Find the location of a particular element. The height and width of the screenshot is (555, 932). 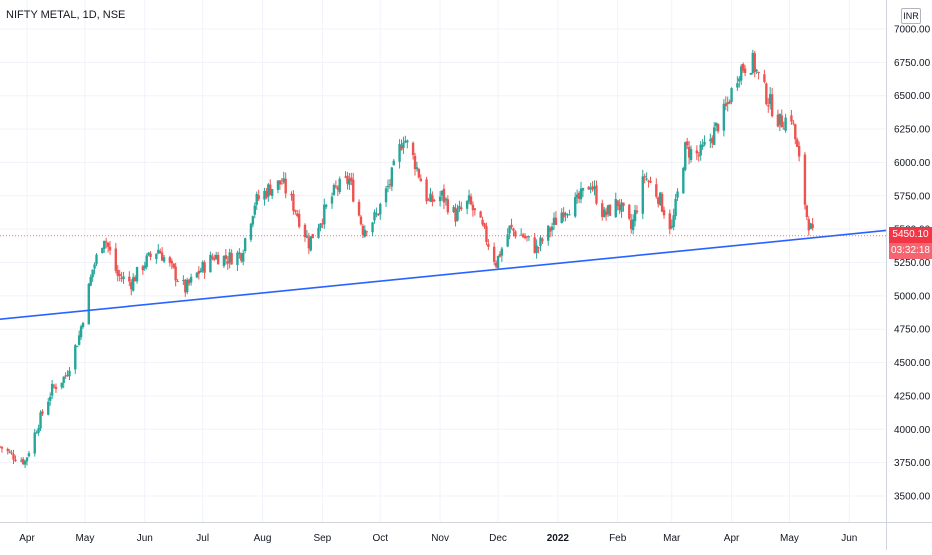

y-tick-label: 4250.00 is located at coordinates (912, 396).